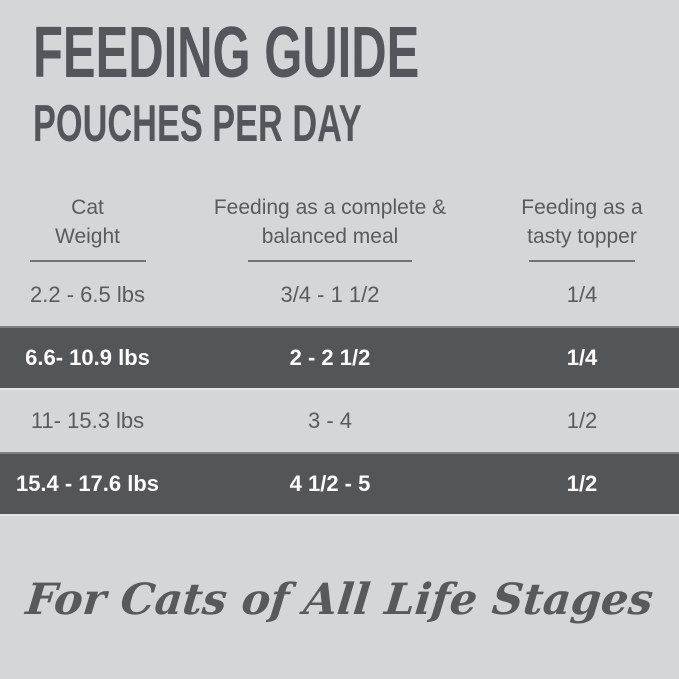  I want to click on column-header-line: Cat, so click(87, 207).